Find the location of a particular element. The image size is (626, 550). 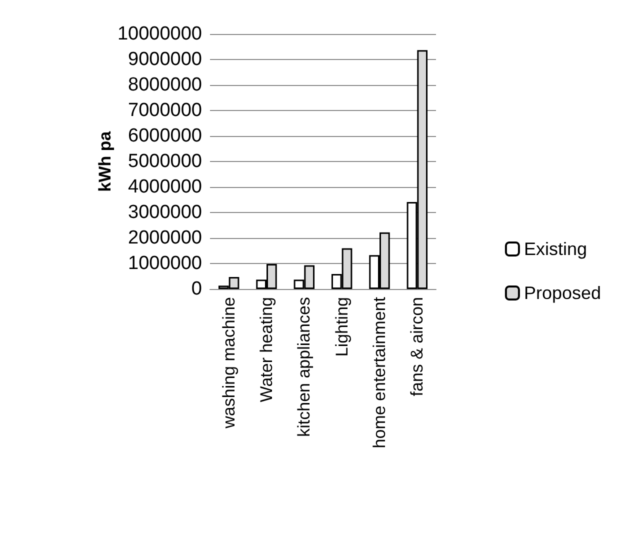

y-tick-label: 8000000 is located at coordinates (165, 85).